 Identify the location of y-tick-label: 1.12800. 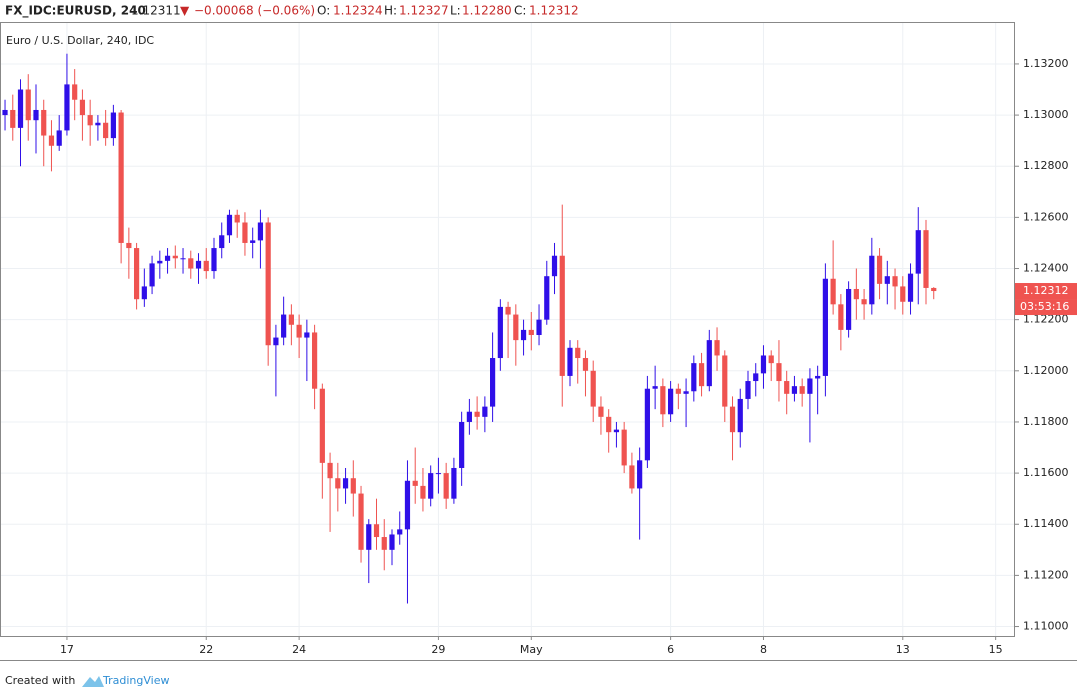
(1046, 165).